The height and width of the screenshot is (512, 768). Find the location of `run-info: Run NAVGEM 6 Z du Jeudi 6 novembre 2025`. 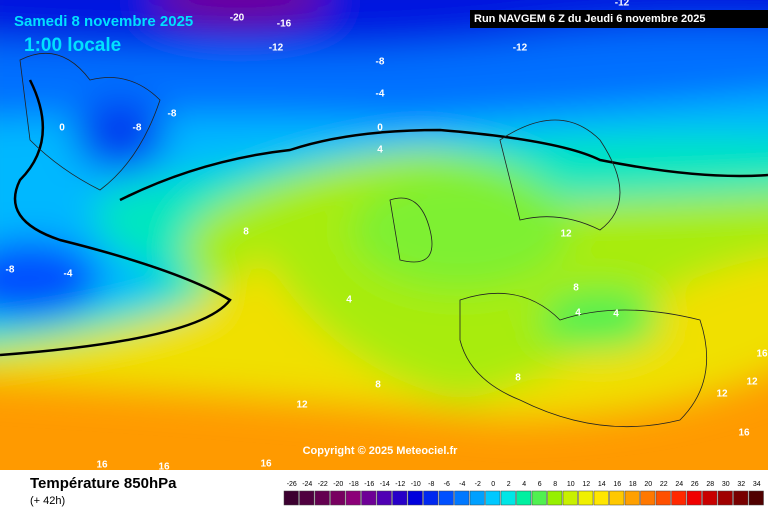

run-info: Run NAVGEM 6 Z du Jeudi 6 novembre 2025 is located at coordinates (589, 19).